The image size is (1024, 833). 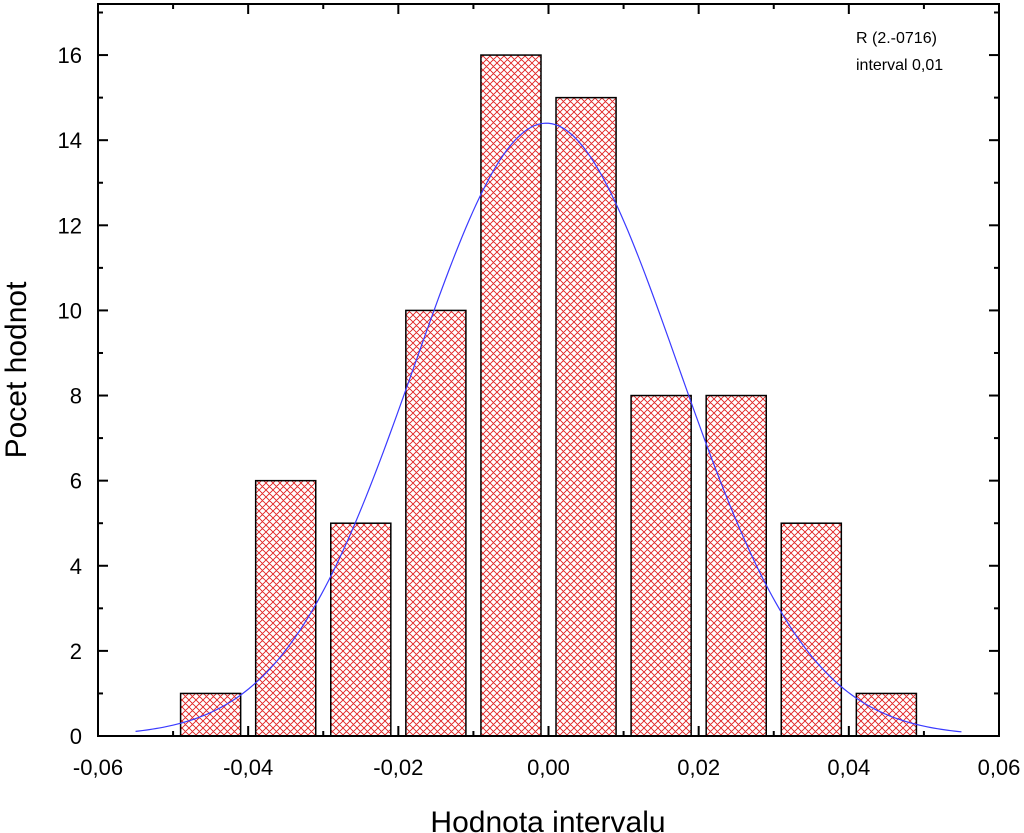 What do you see at coordinates (70, 310) in the screenshot?
I see `y-tick-label-5: 10` at bounding box center [70, 310].